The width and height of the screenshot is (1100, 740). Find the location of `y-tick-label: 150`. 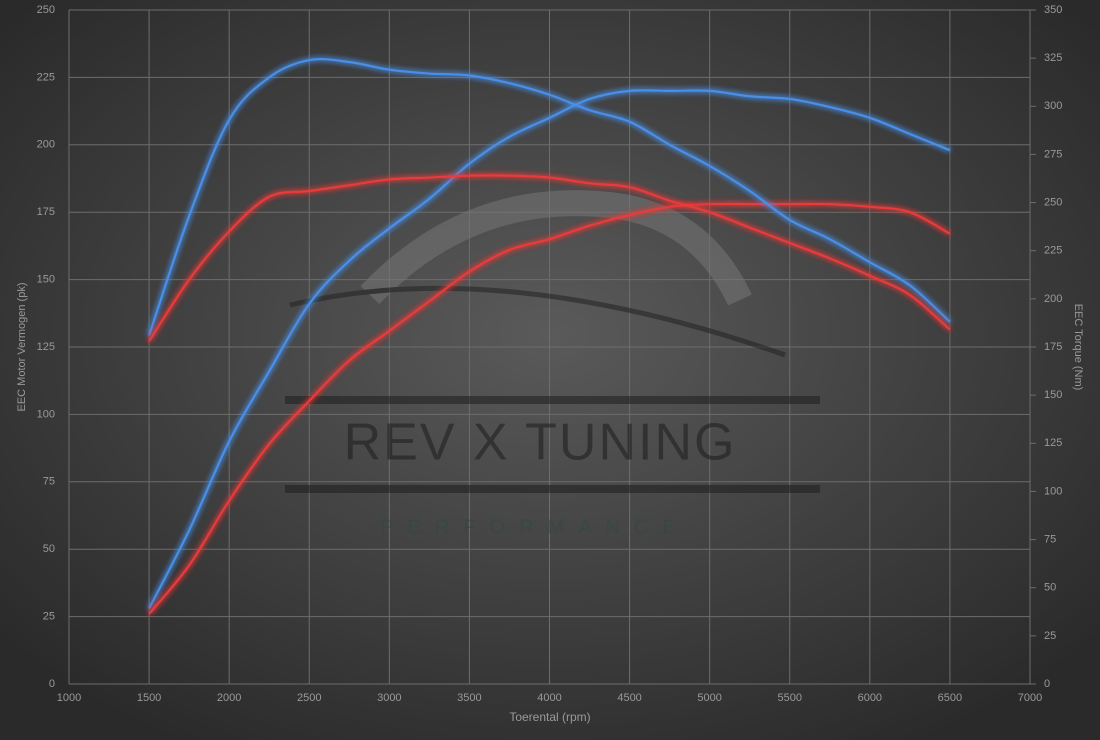

y-tick-label: 150 is located at coordinates (46, 280).